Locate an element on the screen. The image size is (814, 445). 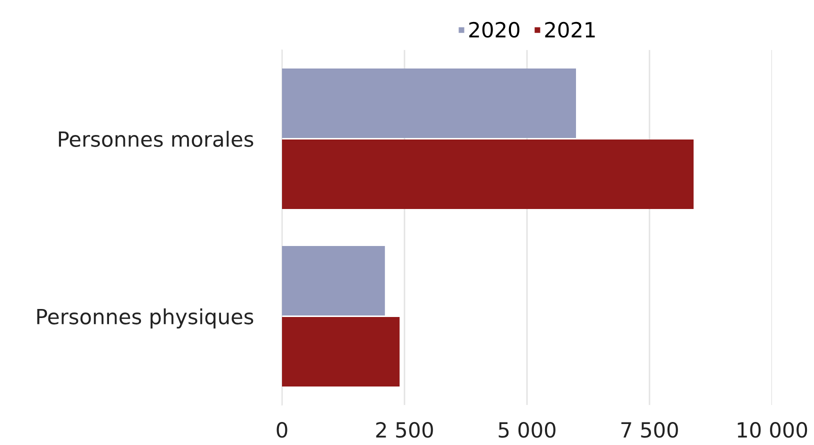
y-tick-label: Personnes physiques is located at coordinates (145, 318).